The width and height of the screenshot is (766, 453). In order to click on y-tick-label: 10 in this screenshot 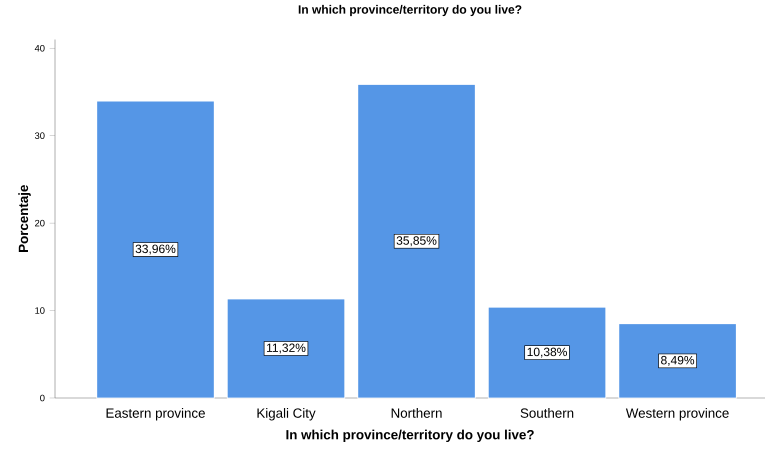, I will do `click(40, 310)`.